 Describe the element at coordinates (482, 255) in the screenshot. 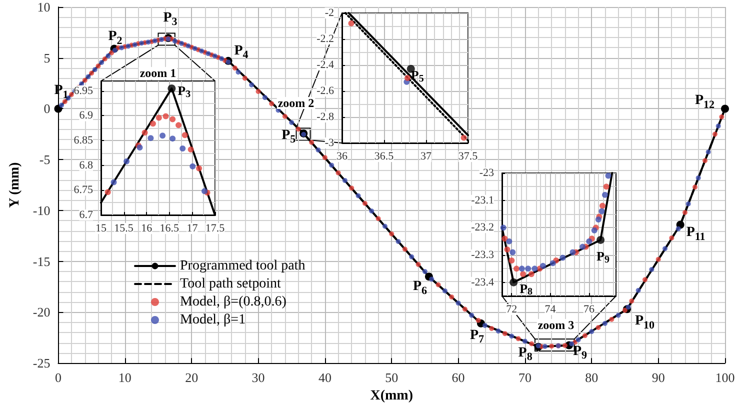

I see `y-tick-label: -23.3` at that location.